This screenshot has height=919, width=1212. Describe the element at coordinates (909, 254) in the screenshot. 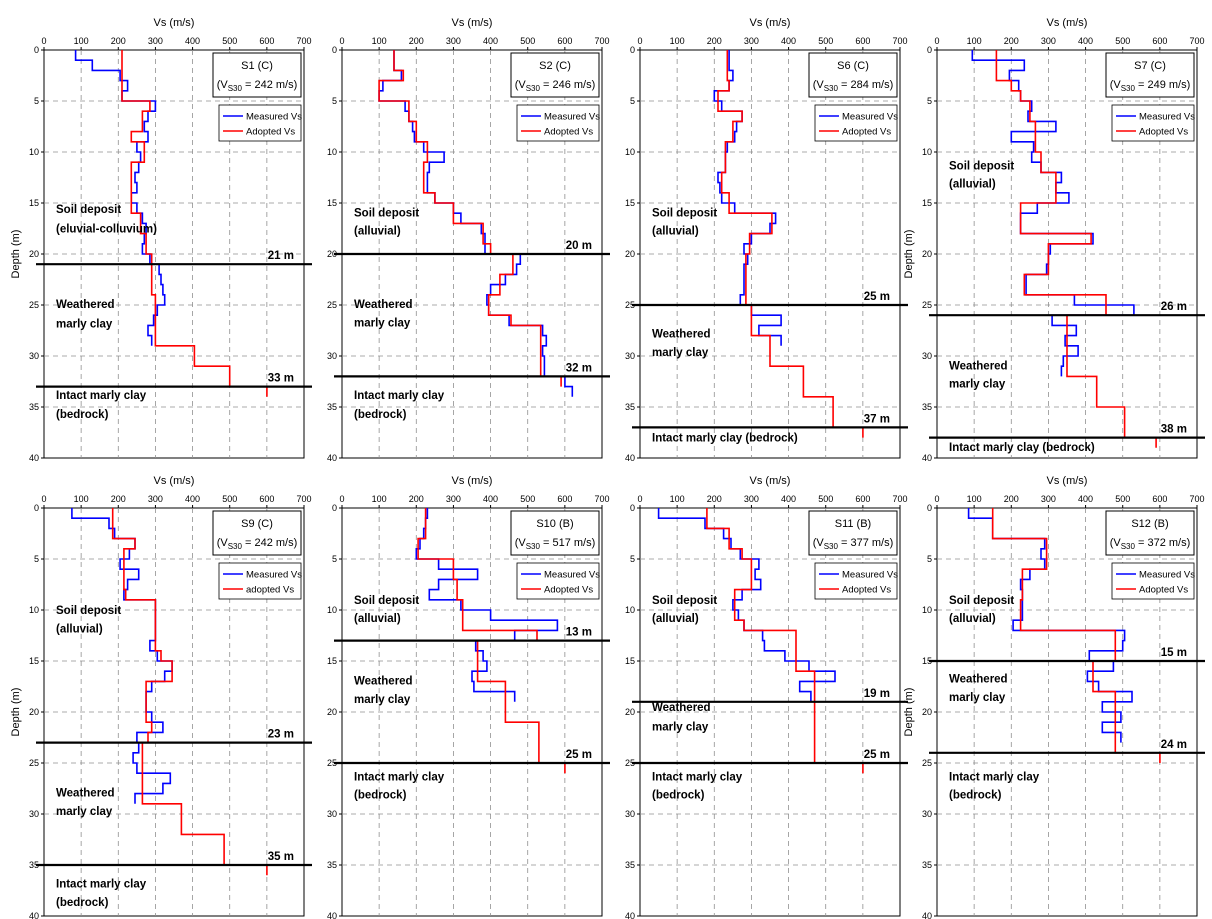

I see `y-axis-title: Depth (m)` at that location.